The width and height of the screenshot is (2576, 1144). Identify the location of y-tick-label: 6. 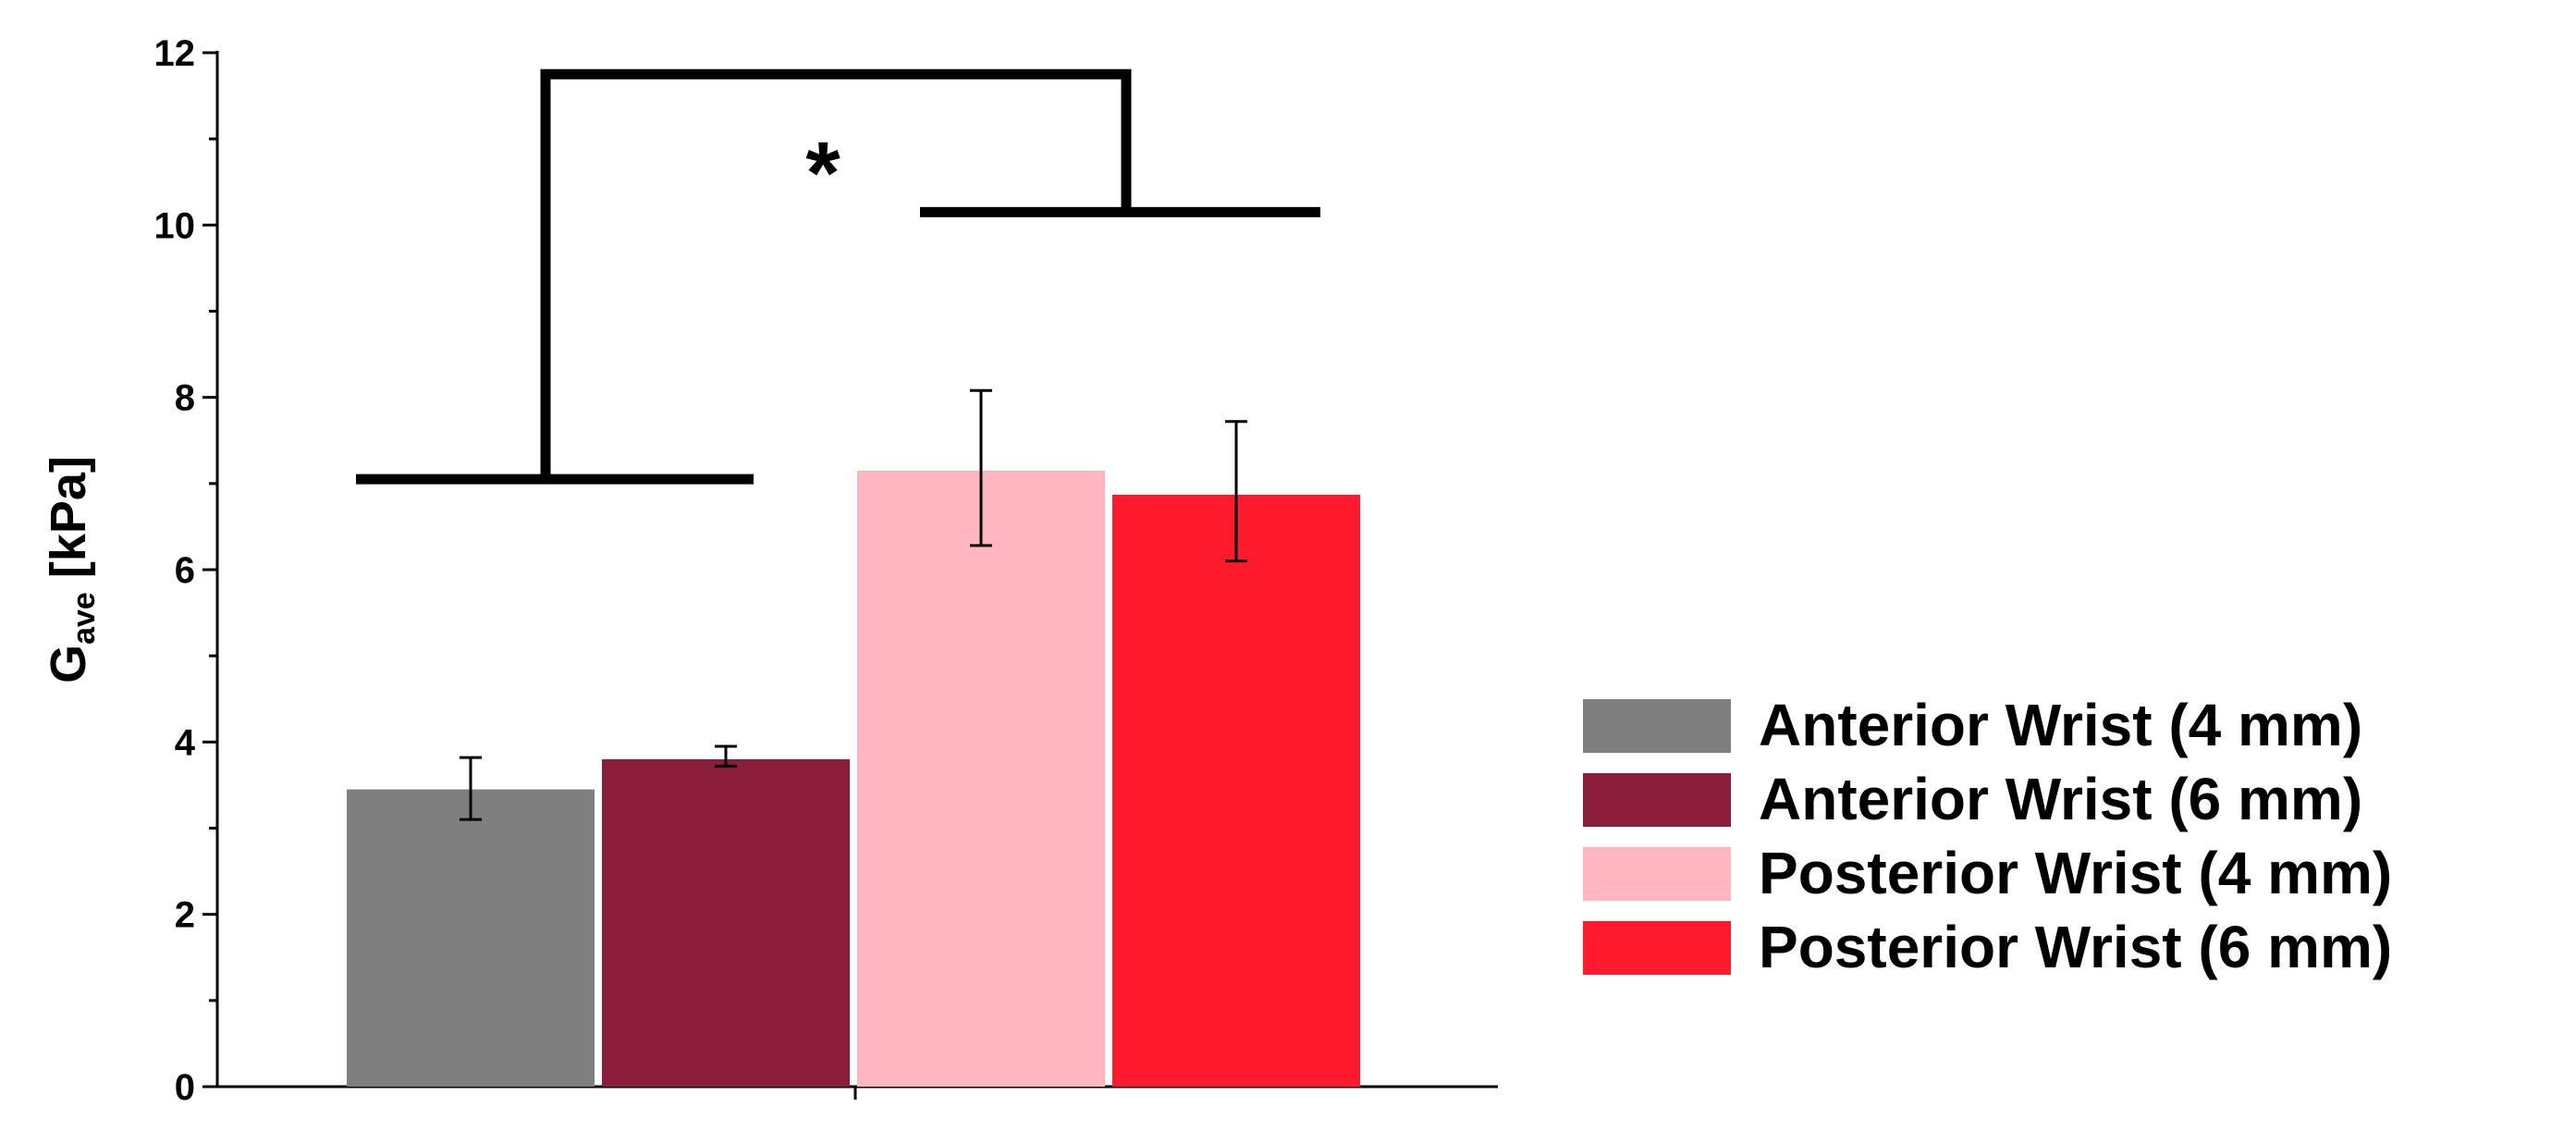
(185, 570).